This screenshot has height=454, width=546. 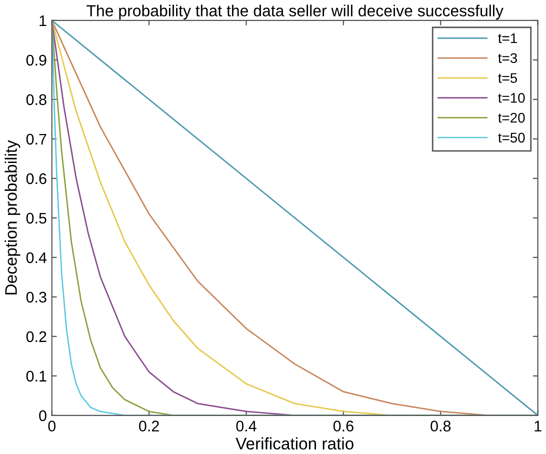 I want to click on x-axis-title: Verification ratio, so click(x=295, y=443).